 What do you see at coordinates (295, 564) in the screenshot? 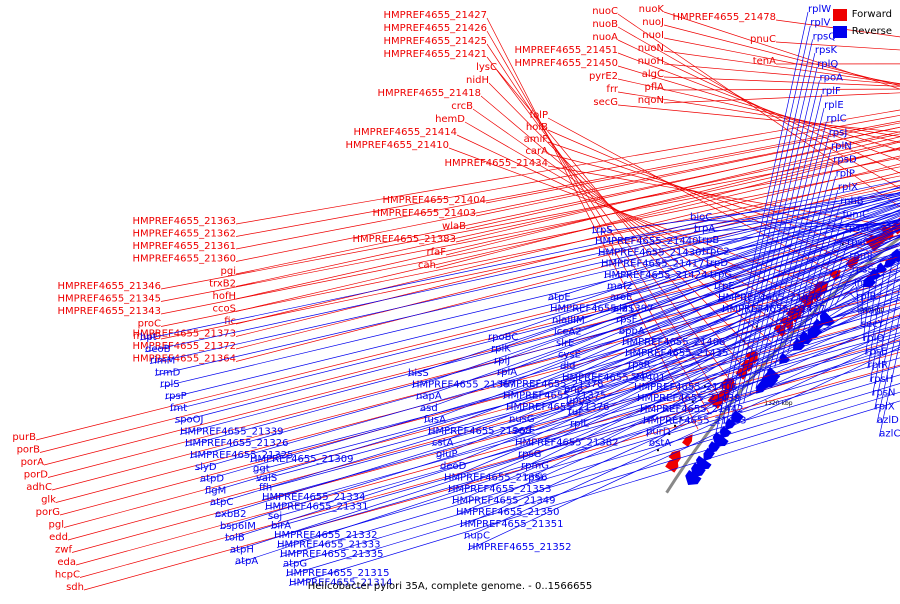
I see `reverse-gene-label: atpG` at bounding box center [295, 564].